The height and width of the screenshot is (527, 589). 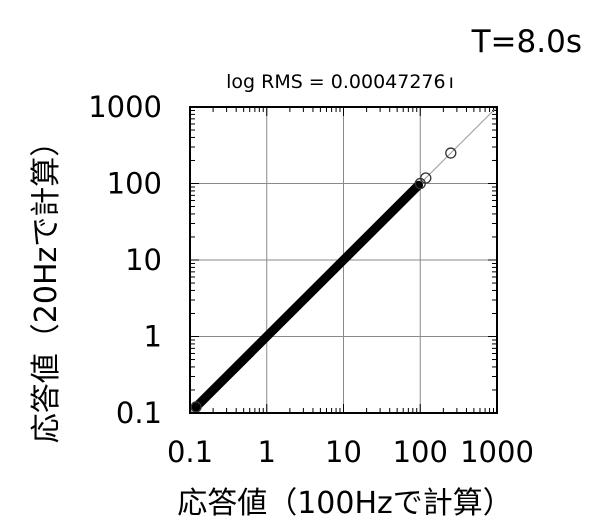 What do you see at coordinates (153, 337) in the screenshot?
I see `y-tick-label: 1` at bounding box center [153, 337].